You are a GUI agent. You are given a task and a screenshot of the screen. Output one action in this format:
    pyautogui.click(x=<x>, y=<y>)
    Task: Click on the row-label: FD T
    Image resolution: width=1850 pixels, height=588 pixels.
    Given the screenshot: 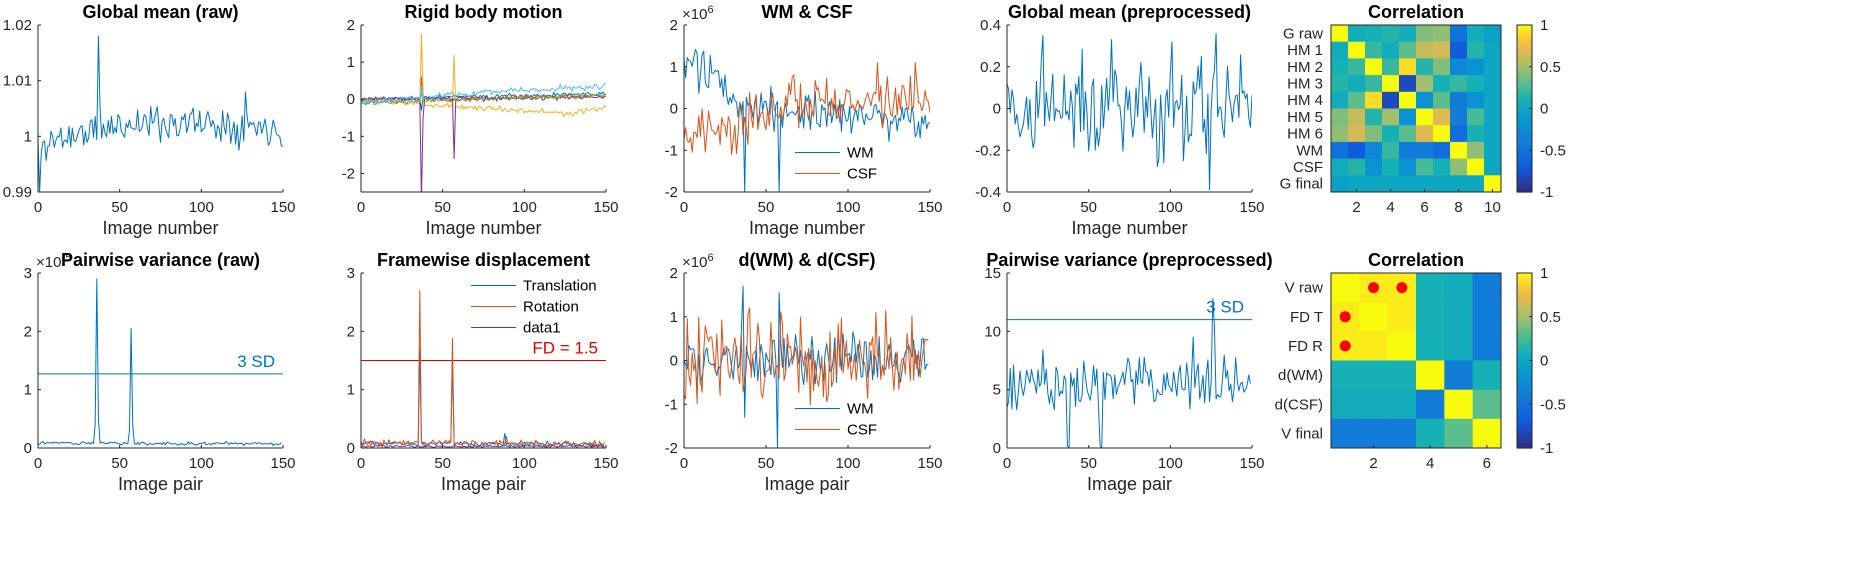 What is the action you would take?
    pyautogui.click(x=1306, y=317)
    